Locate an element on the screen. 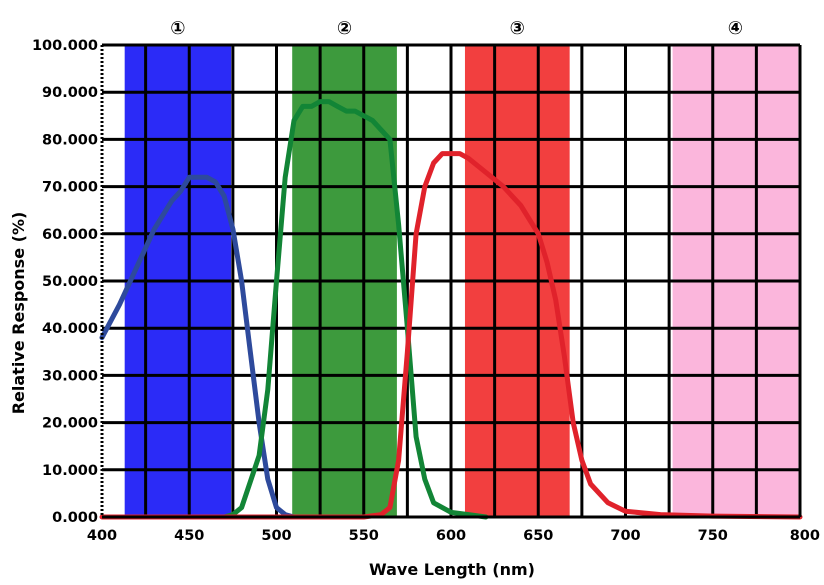  y-tick-label: 50.000 is located at coordinates (70, 282).